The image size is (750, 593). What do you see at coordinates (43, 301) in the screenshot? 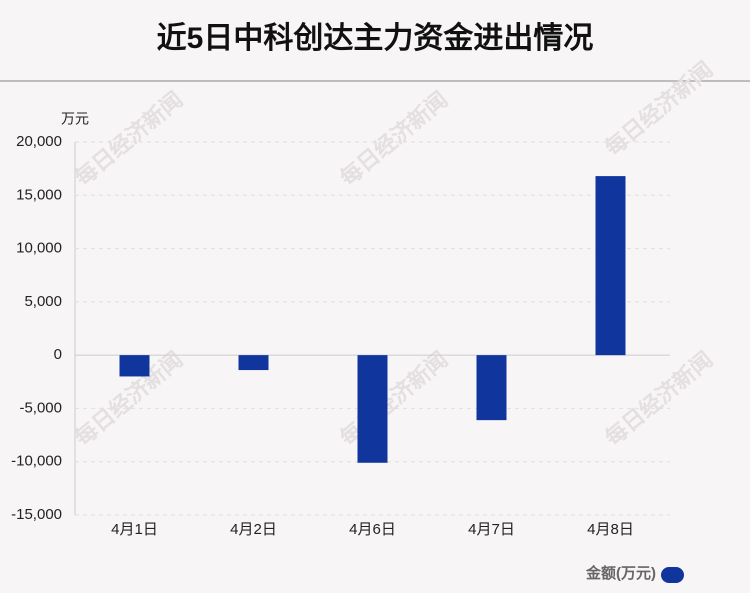
I see `y-tick-label: 5,000` at bounding box center [43, 301].